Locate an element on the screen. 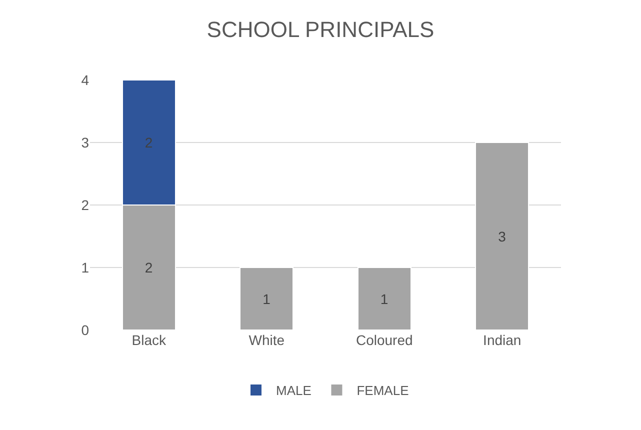 The image size is (641, 430). legend-label: FEMALE is located at coordinates (383, 390).